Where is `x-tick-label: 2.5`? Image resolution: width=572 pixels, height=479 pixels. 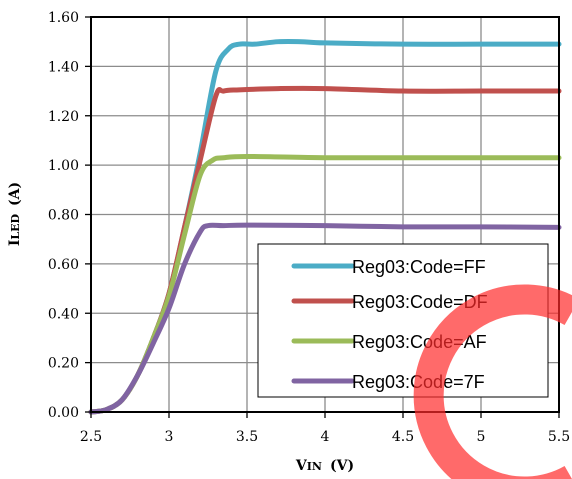 x-tick-label: 2.5 is located at coordinates (91, 437).